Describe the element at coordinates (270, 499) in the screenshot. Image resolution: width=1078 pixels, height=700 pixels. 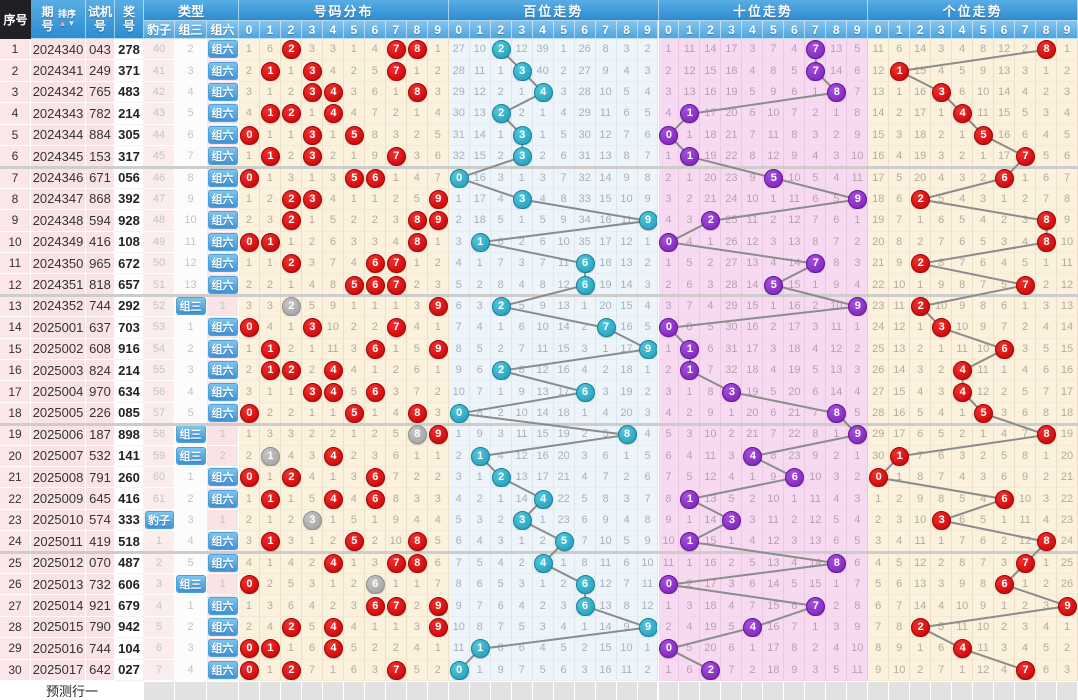
I see `digit-circle-red: 1` at that location.